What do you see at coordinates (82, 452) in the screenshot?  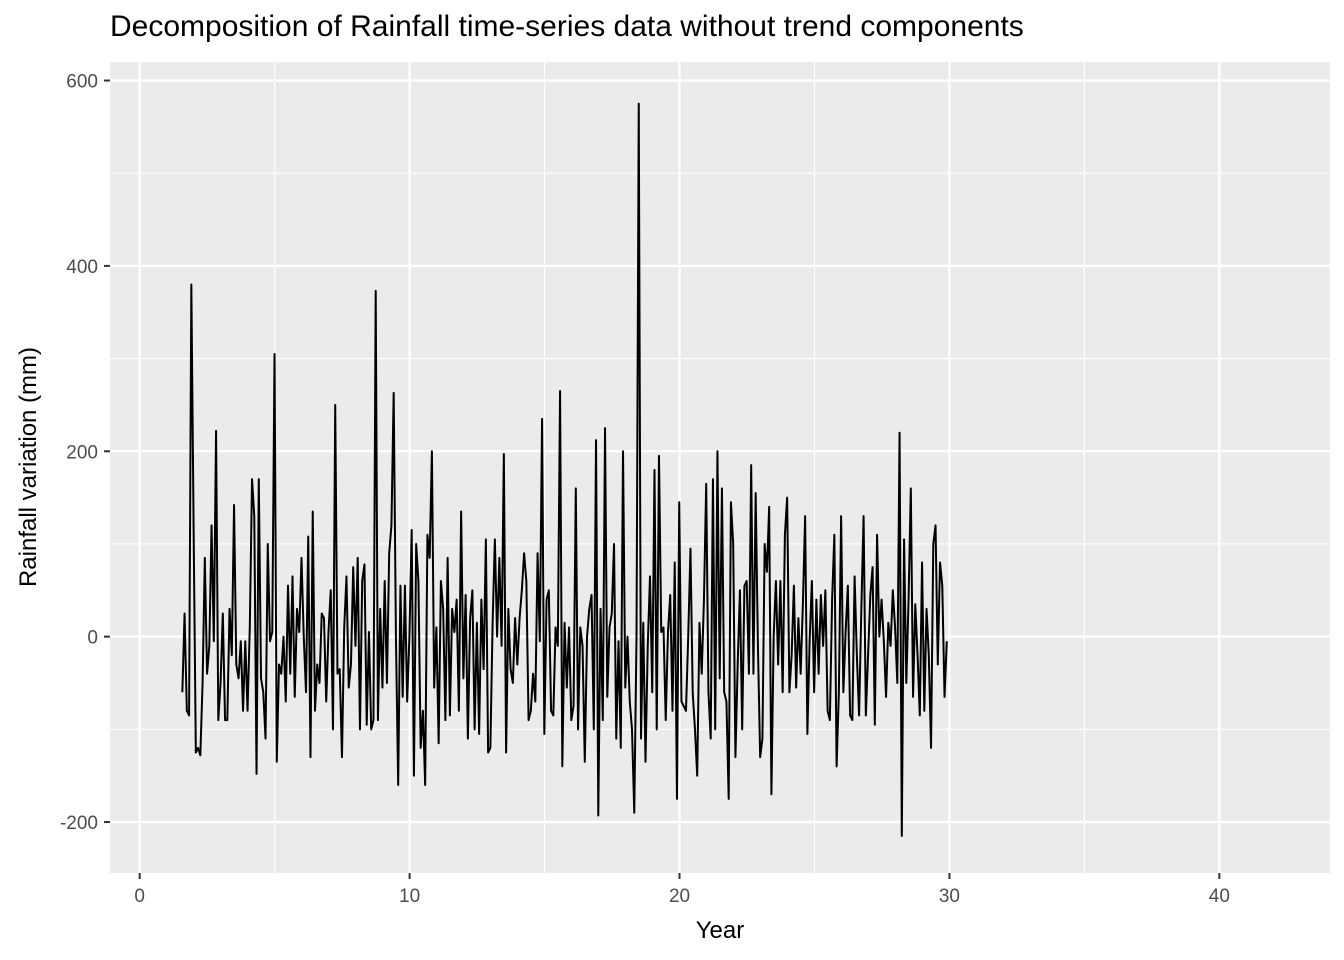 I see `y-tick-label: 200` at bounding box center [82, 452].